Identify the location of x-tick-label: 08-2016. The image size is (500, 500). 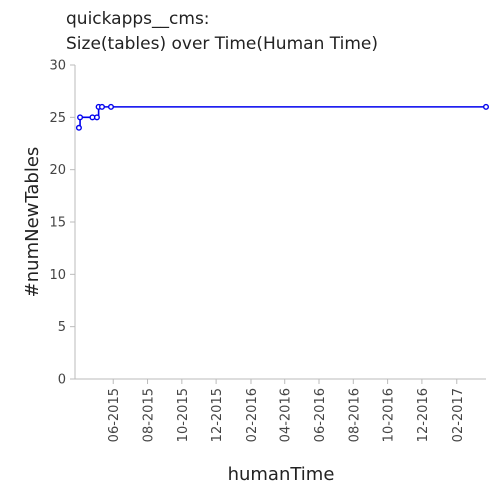
(354, 415).